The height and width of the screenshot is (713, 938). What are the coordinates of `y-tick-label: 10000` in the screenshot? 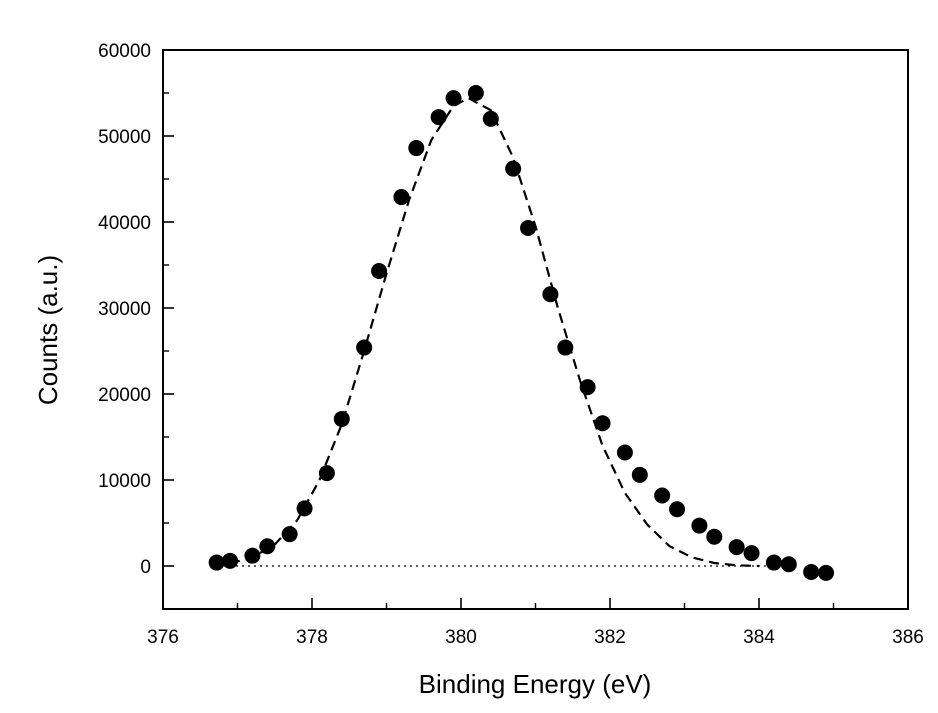 It's located at (124, 481).